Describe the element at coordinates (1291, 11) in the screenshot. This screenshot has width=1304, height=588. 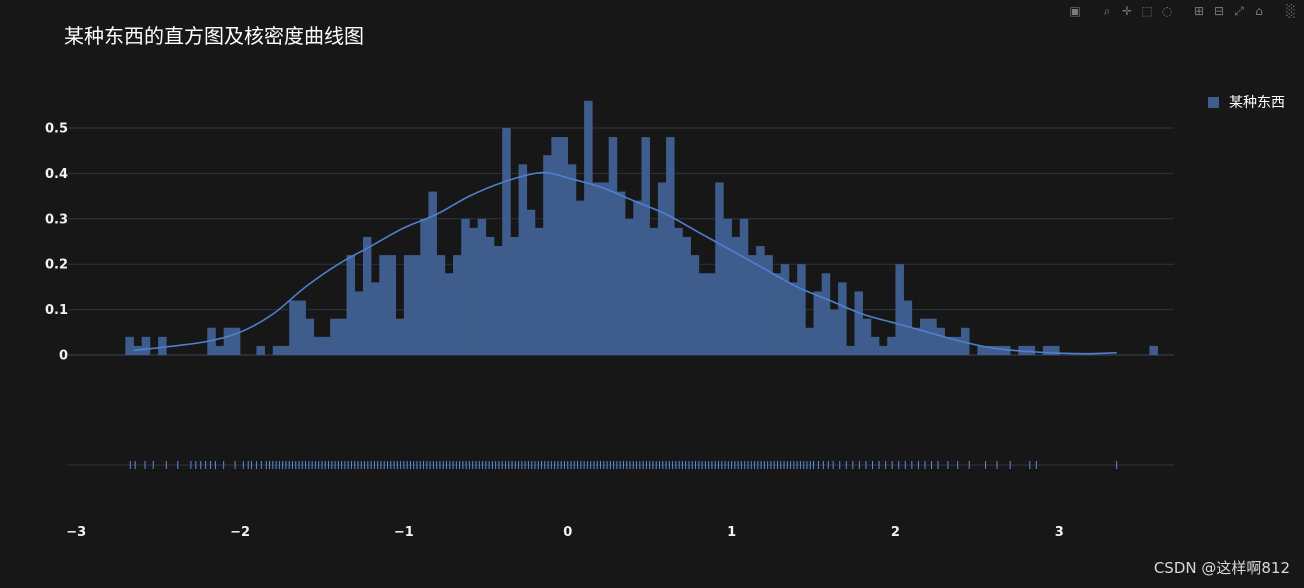
I see `plotly-logo-icon: ░` at that location.